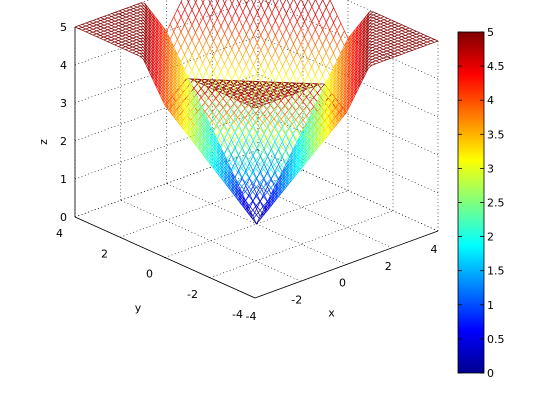 The width and height of the screenshot is (560, 420). Describe the element at coordinates (164, 33) in the screenshot. I see `back-wall-grid-line` at that location.